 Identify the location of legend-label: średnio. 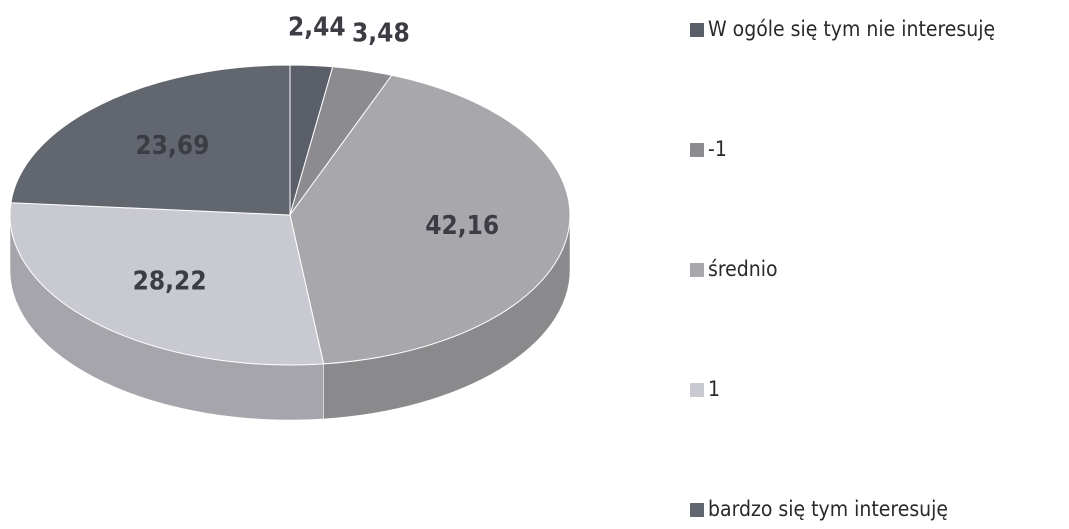
(743, 269).